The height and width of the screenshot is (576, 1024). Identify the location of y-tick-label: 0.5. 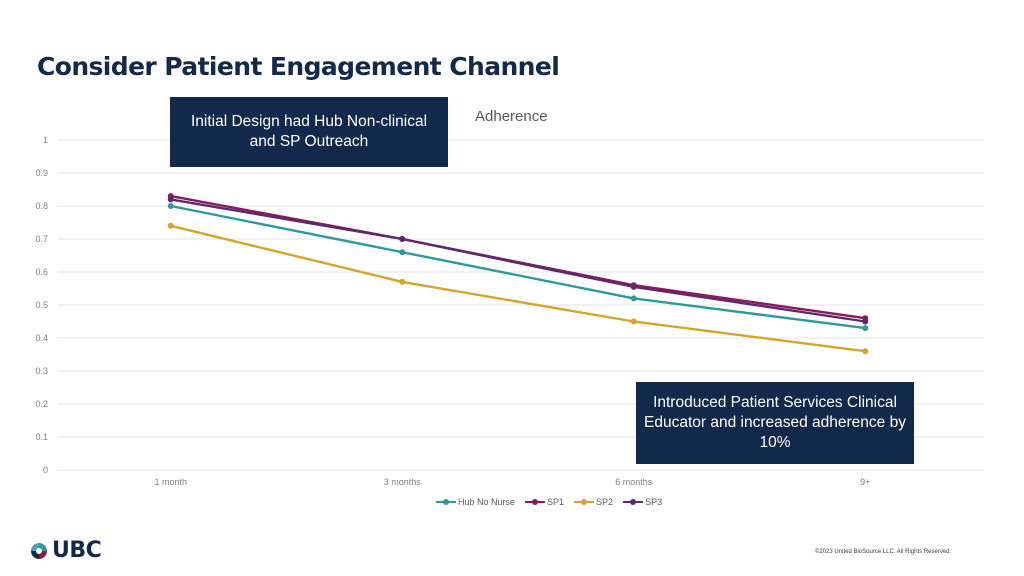
(41, 305).